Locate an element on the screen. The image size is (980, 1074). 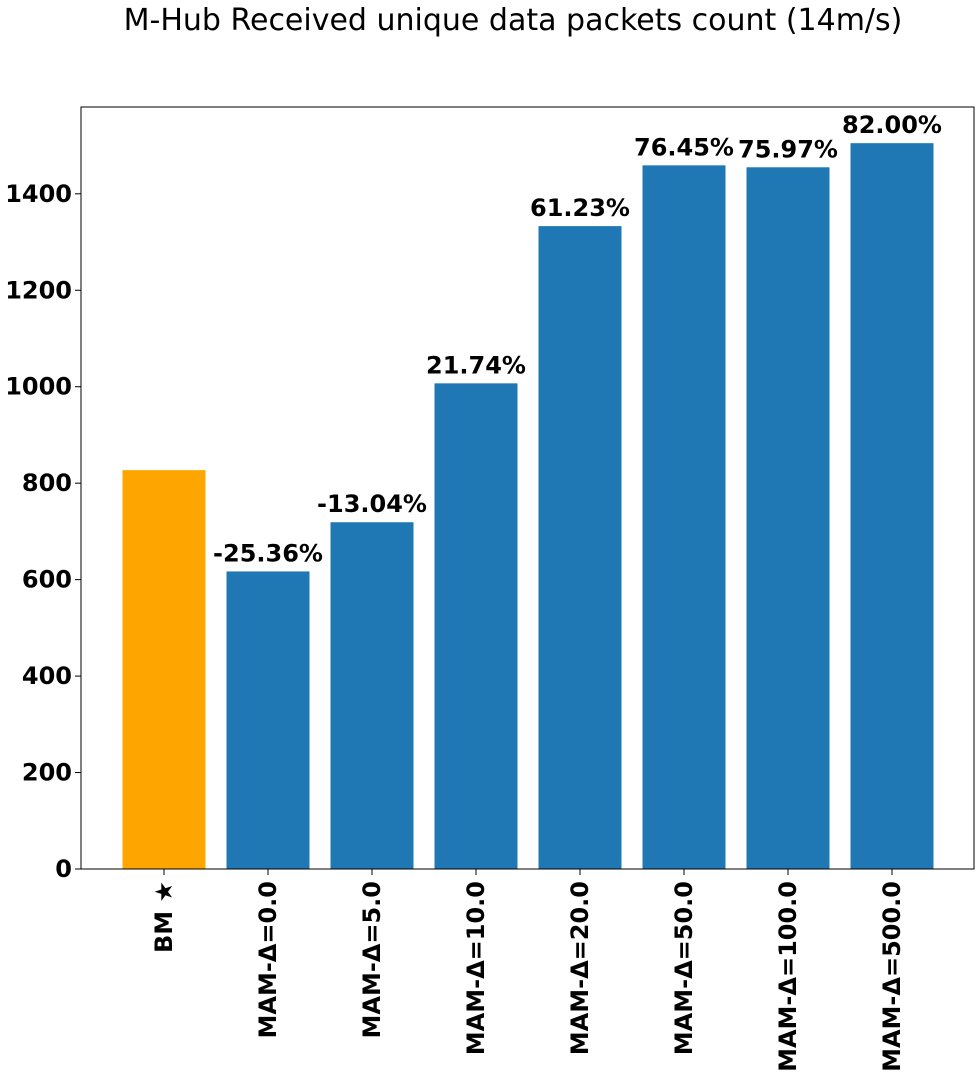
y-tick-label: 200 is located at coordinates (47, 773).